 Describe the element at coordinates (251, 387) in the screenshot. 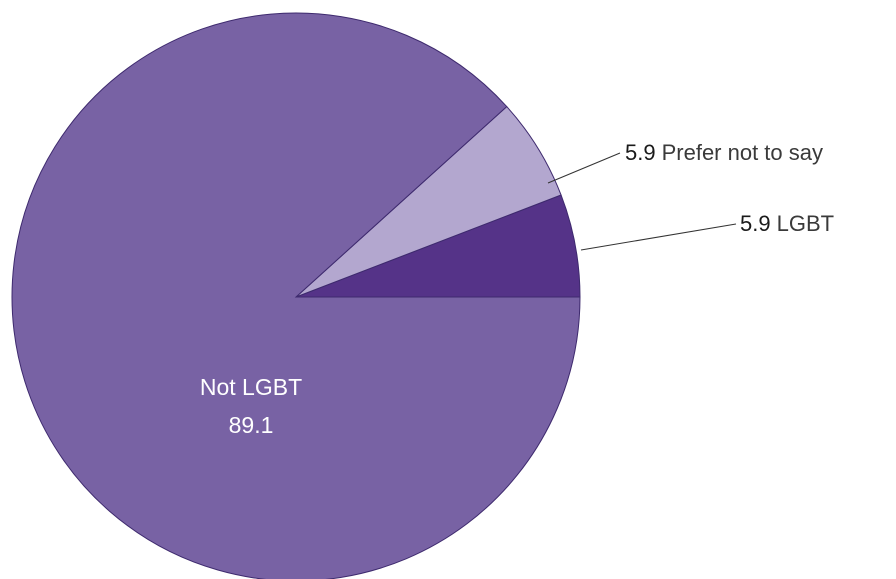

I see `label-not-lgbt-name: Not LGBT` at that location.